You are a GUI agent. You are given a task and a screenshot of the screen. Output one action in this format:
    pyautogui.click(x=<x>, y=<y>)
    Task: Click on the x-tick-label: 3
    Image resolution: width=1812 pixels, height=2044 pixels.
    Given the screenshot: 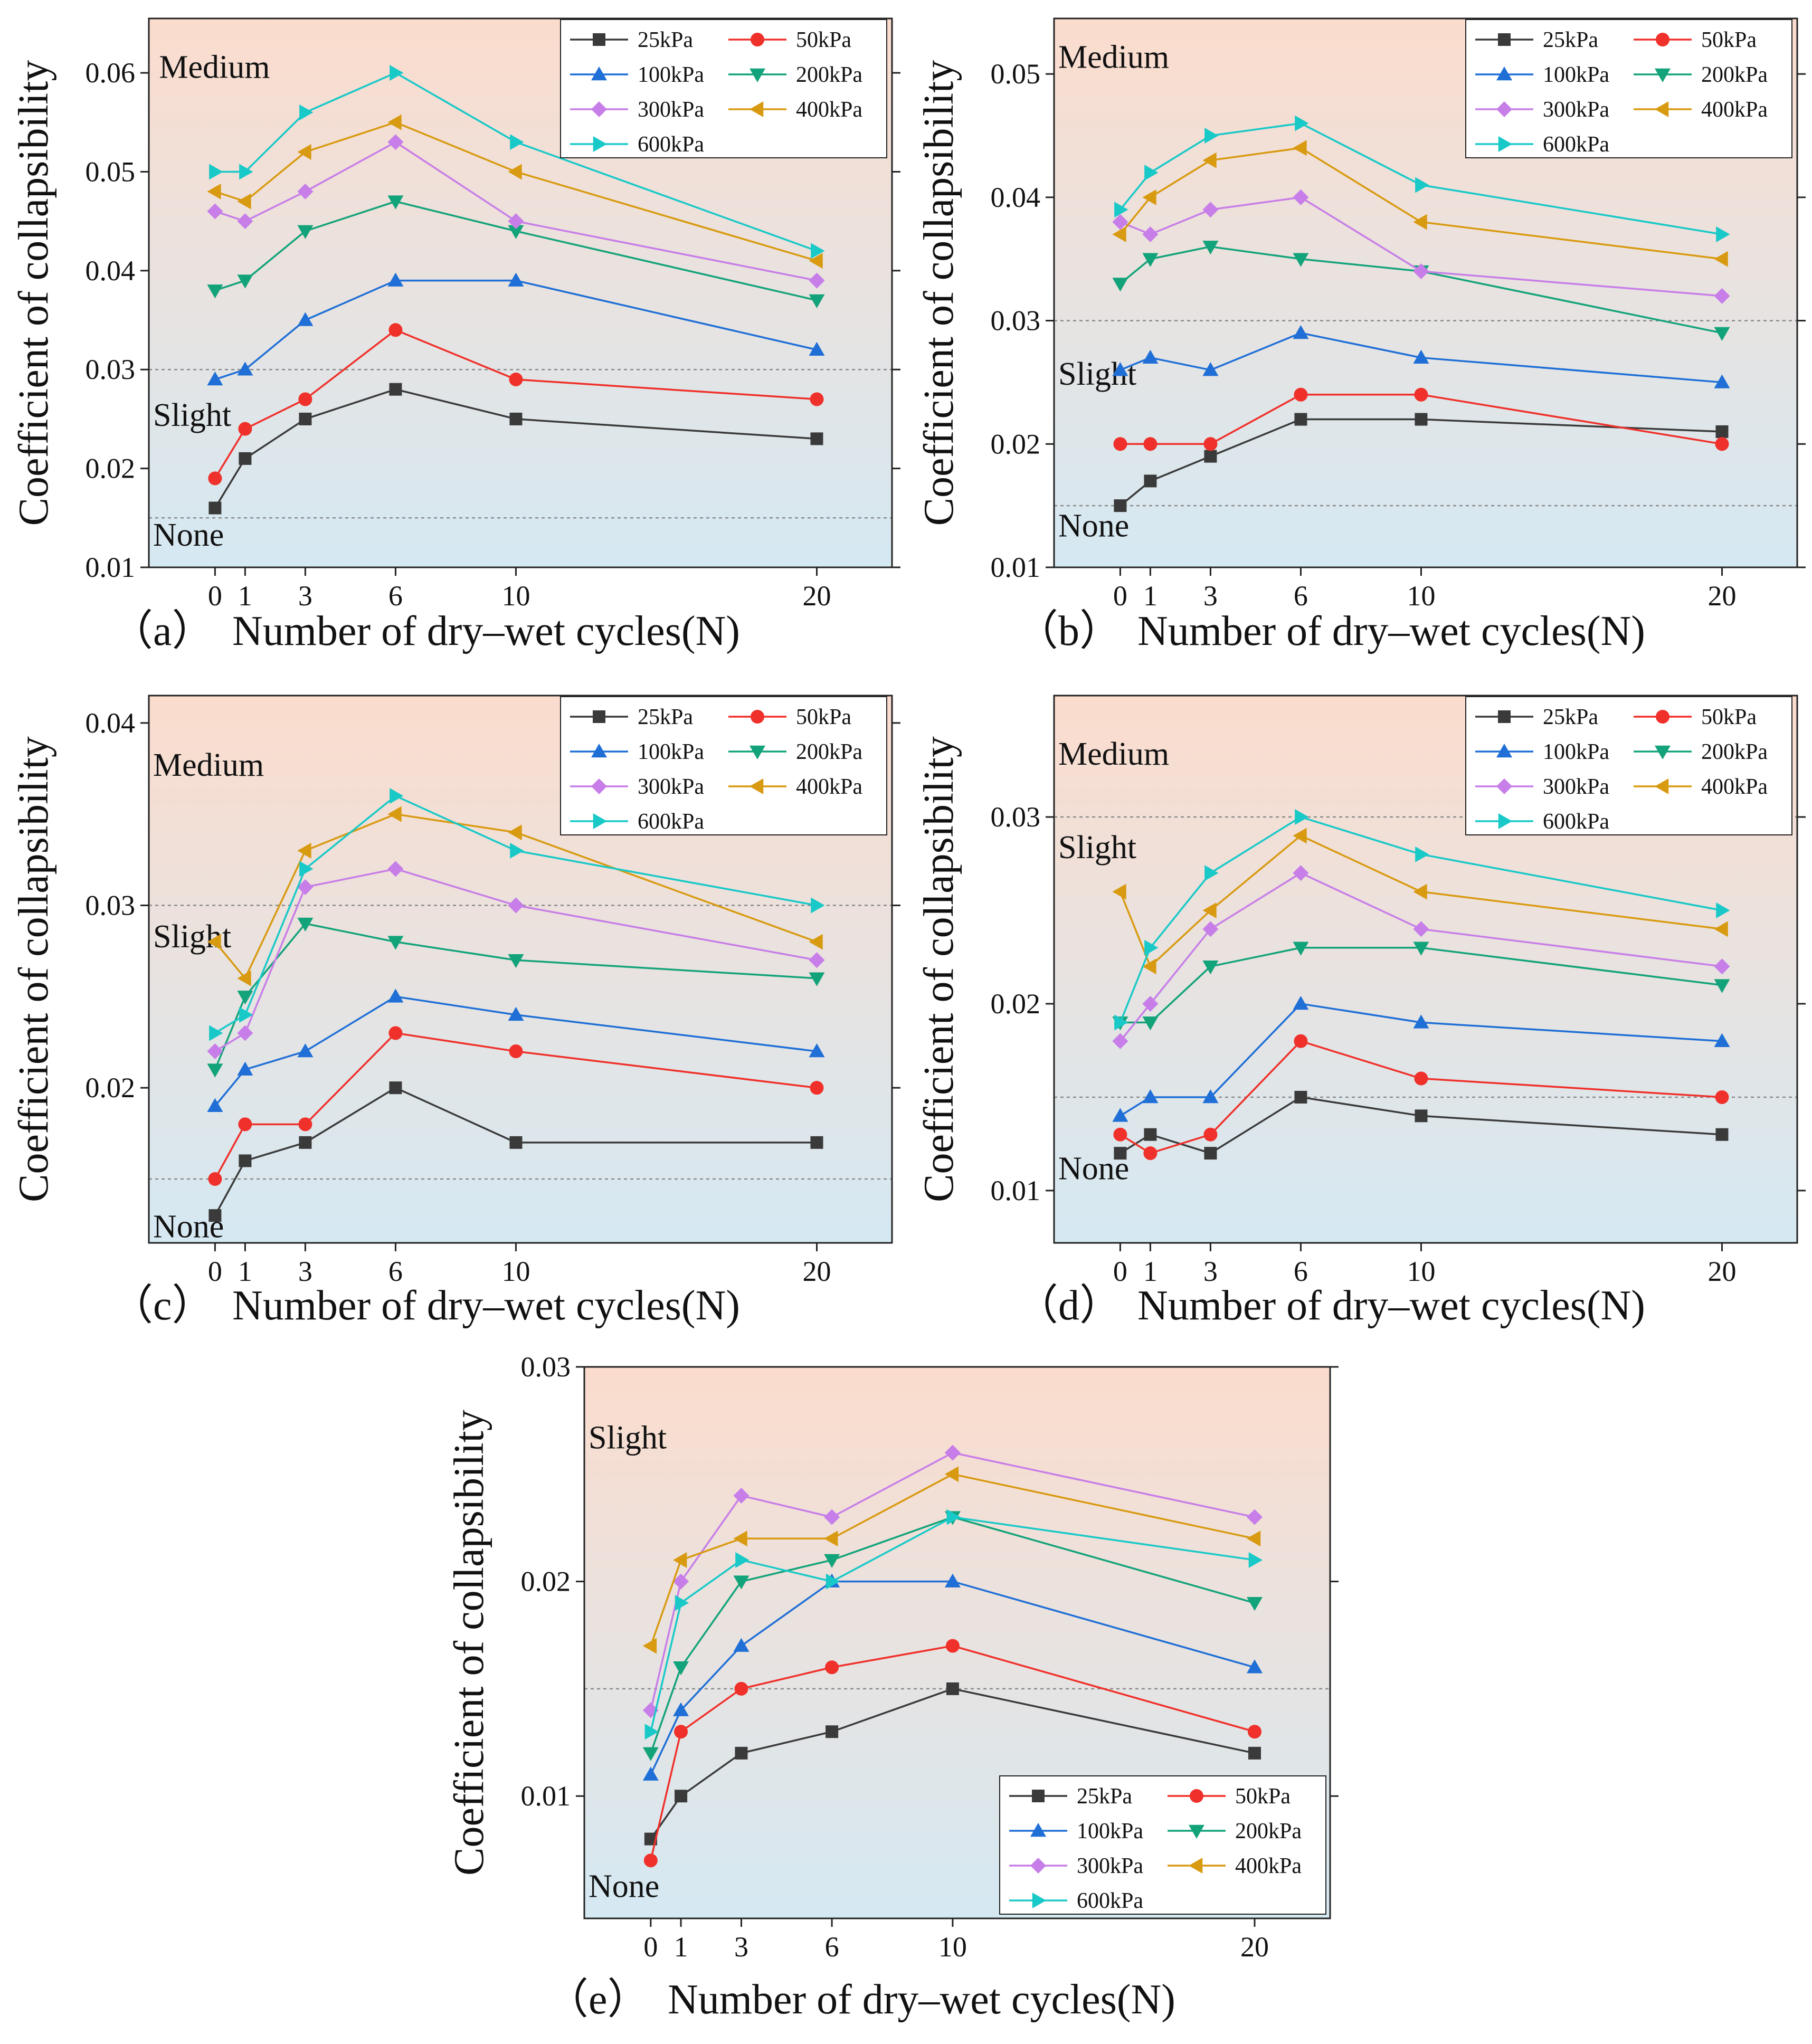 What is the action you would take?
    pyautogui.click(x=305, y=1271)
    